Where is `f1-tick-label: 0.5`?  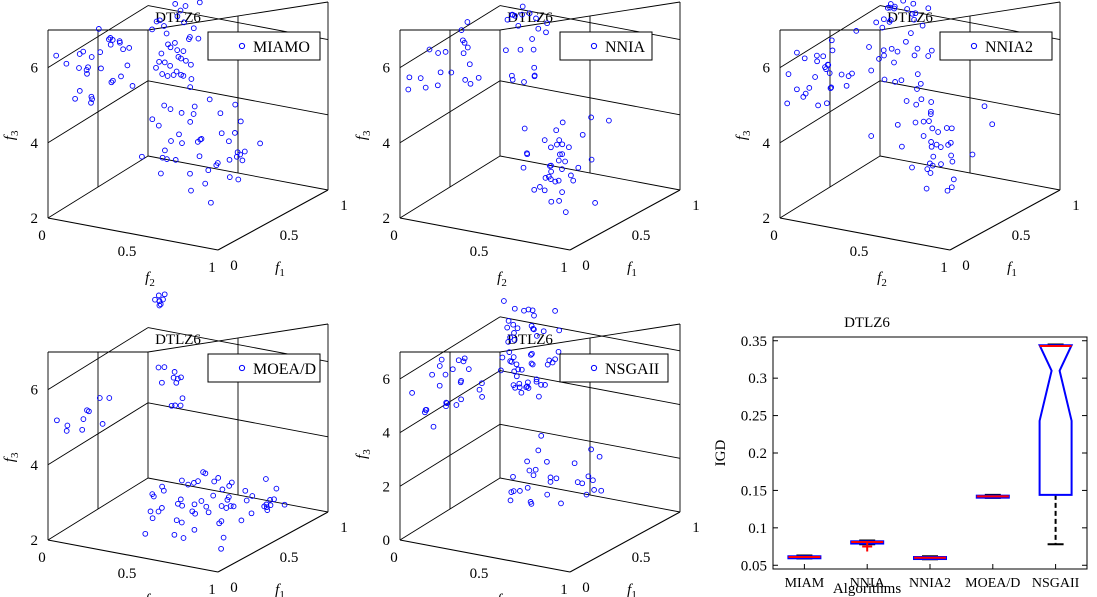 f1-tick-label: 0.5 is located at coordinates (641, 558).